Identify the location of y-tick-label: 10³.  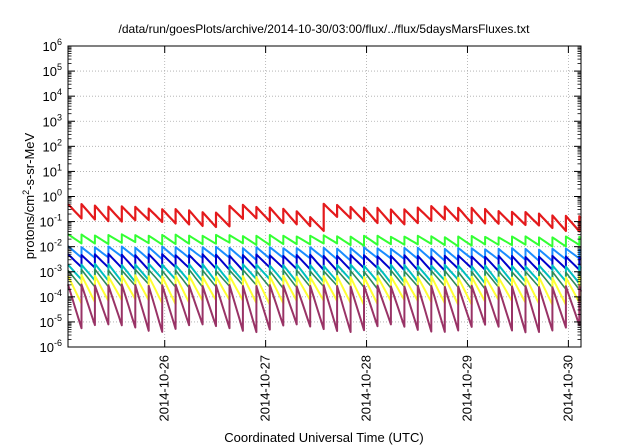
(52, 120).